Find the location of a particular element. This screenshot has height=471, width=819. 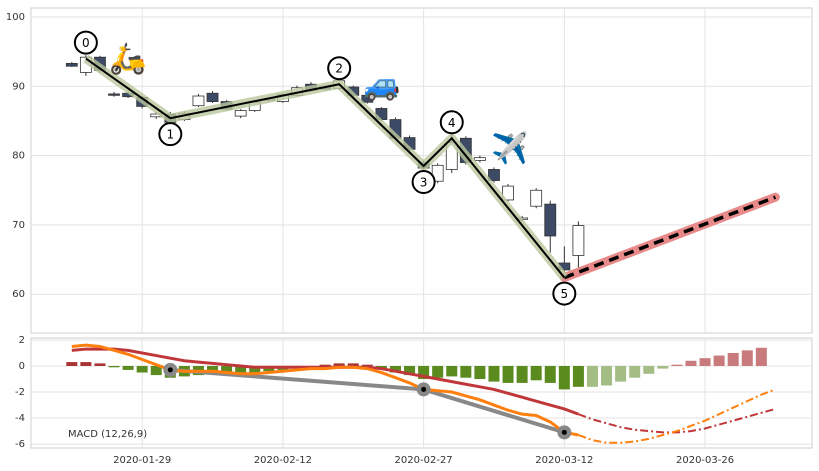

wave-label: 4 is located at coordinates (452, 123).